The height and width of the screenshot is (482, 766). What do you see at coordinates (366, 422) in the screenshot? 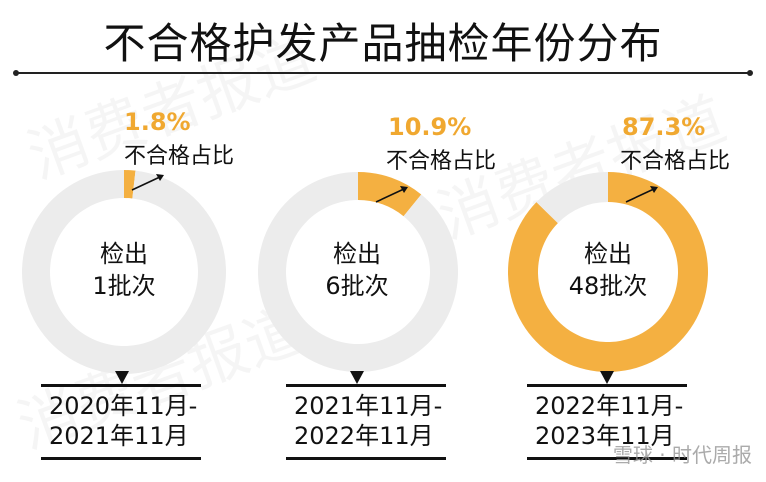
I see `period-2: 2021年11月- 2022年11月` at bounding box center [366, 422].